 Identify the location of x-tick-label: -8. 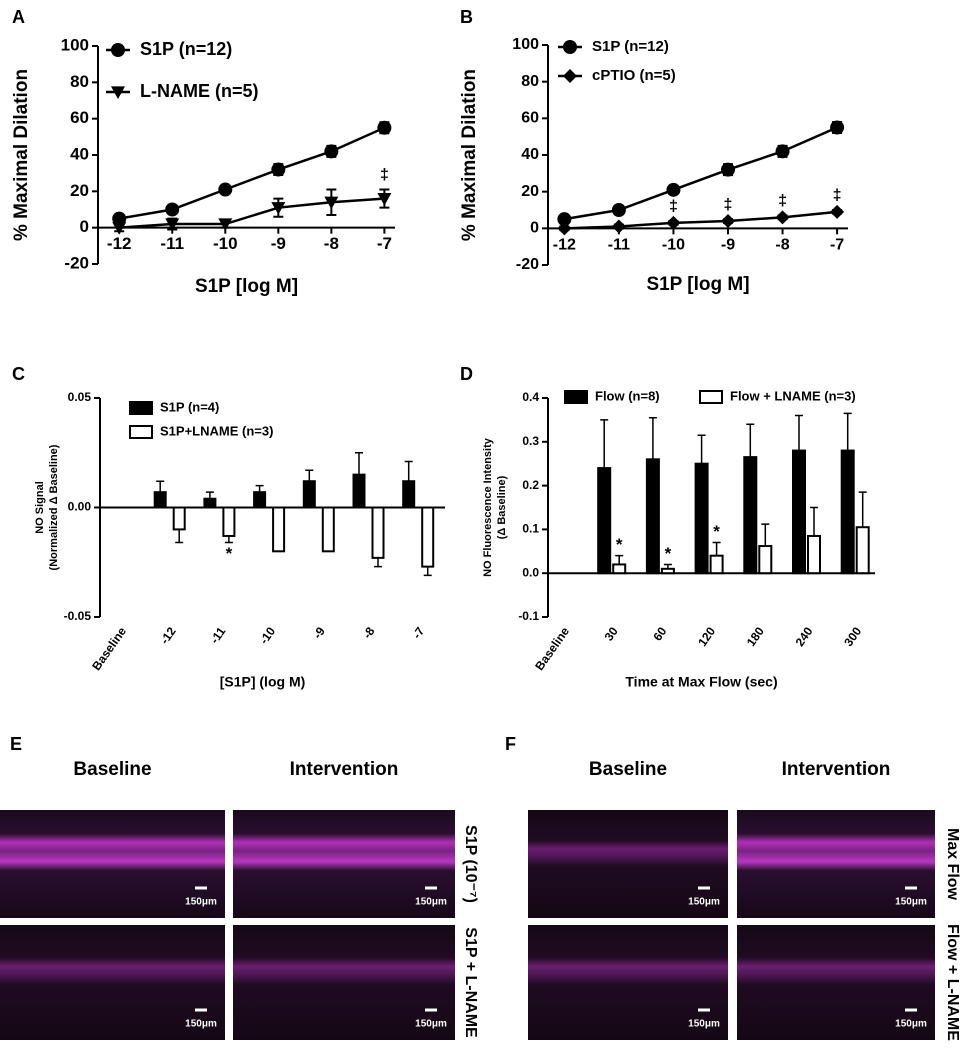
(331, 243).